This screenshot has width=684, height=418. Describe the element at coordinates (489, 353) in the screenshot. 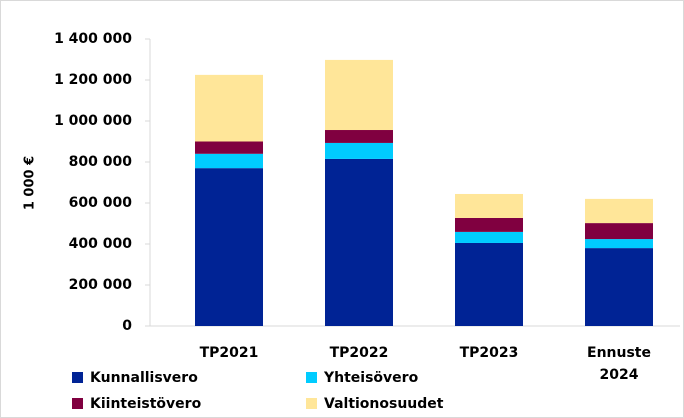

I see `x-tick-label: TP2023` at that location.